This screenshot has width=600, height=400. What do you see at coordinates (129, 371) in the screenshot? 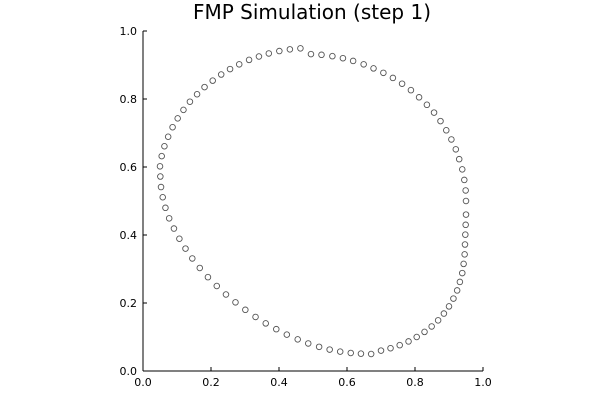
I see `y-tick-label: 0.0` at bounding box center [129, 371].